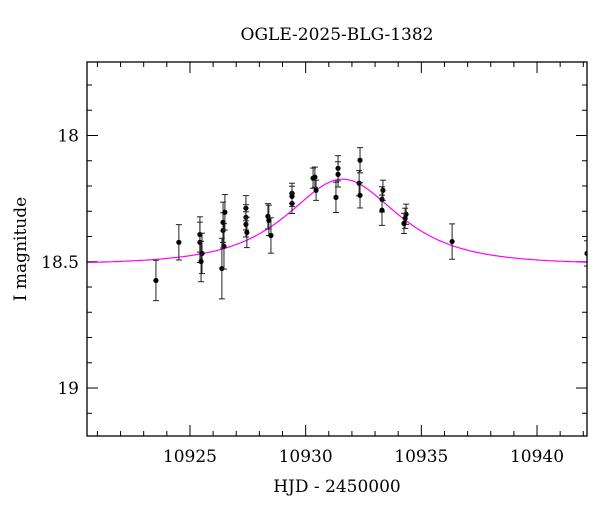 This screenshot has height=512, width=600. What do you see at coordinates (537, 457) in the screenshot?
I see `x-tick-label: 10940` at bounding box center [537, 457].